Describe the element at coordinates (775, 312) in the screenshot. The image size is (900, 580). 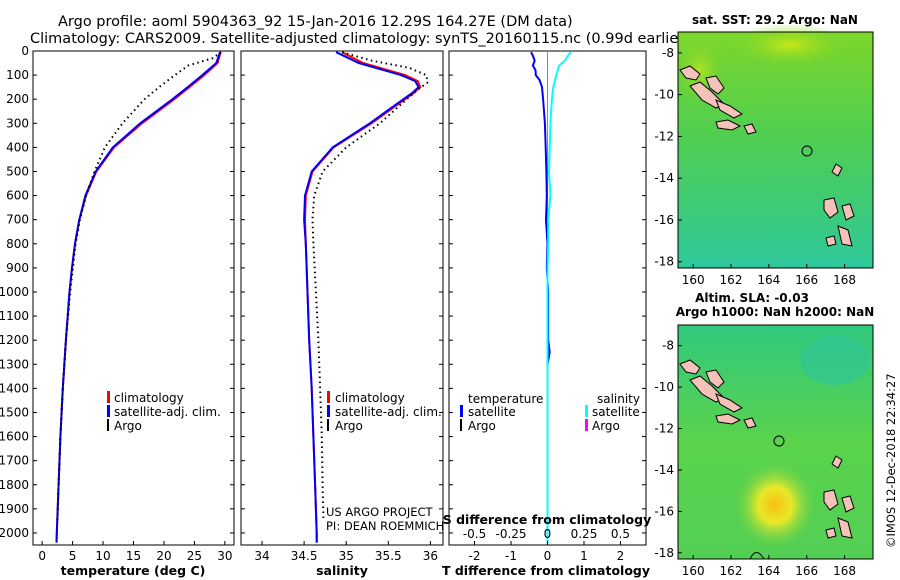
I see `sla-map-title-line2: Argo h1000: NaN h2000: NaN` at that location.